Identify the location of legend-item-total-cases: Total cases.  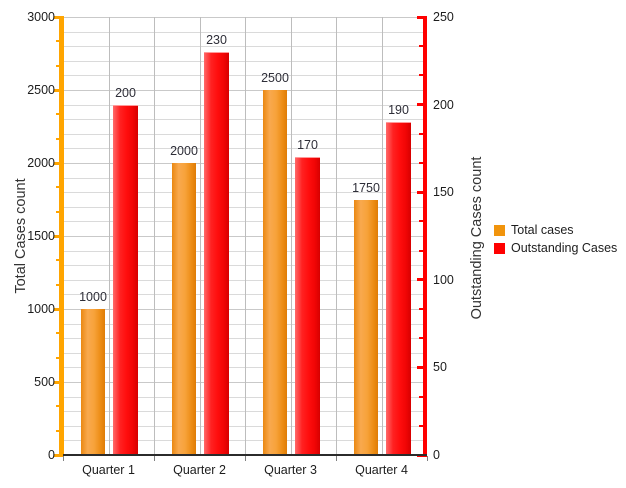
(555, 230).